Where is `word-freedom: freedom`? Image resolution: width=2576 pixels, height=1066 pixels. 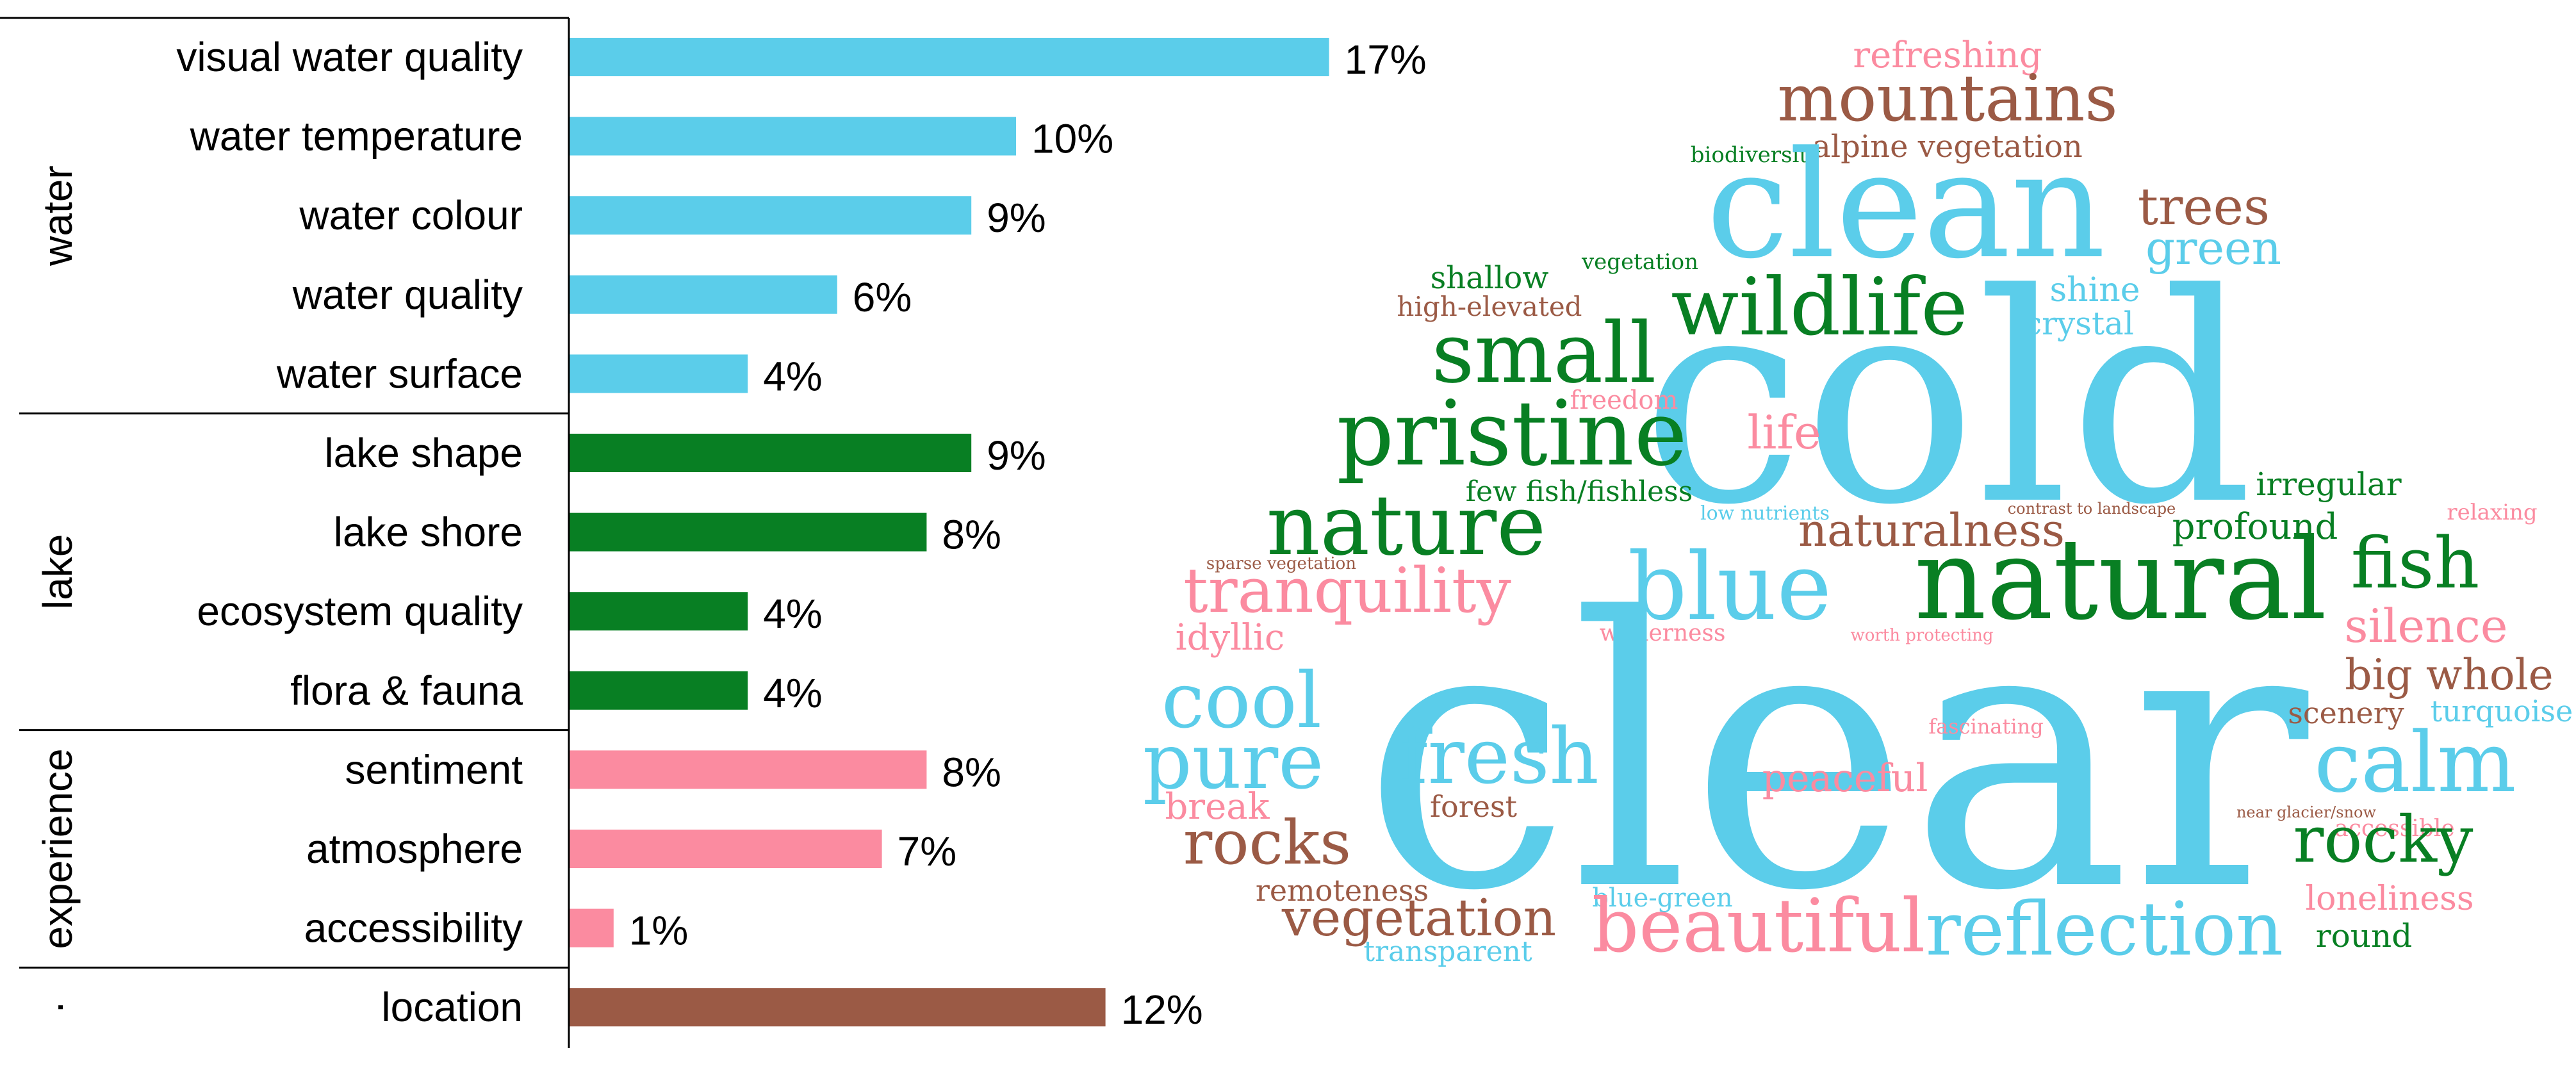
word-freedom: freedom is located at coordinates (1624, 401).